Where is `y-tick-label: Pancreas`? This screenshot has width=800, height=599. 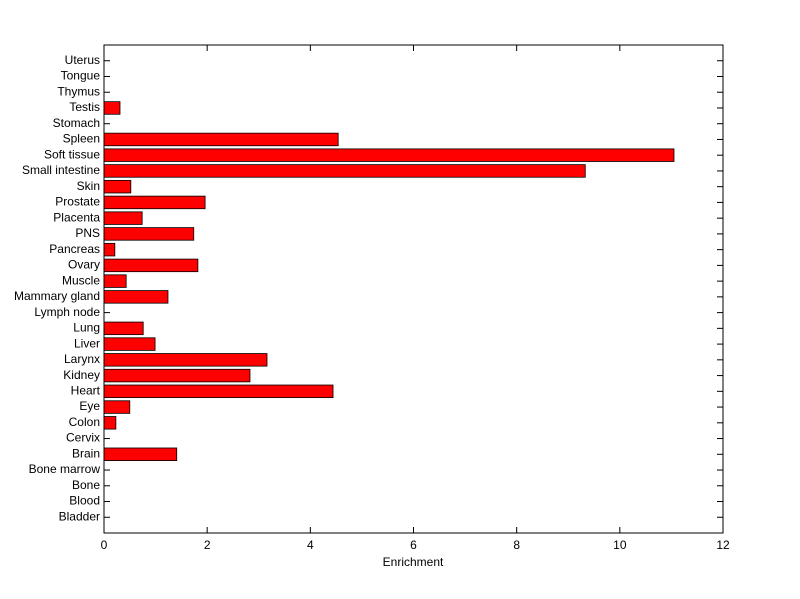
y-tick-label: Pancreas is located at coordinates (74, 249).